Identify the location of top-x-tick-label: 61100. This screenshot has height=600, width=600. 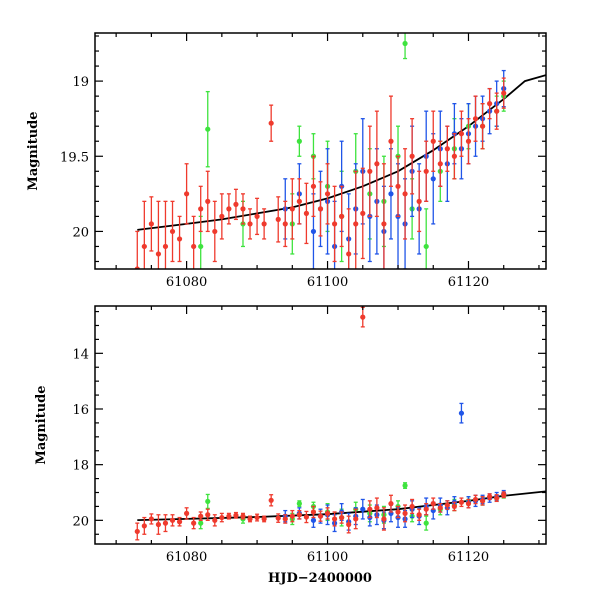
(327, 282).